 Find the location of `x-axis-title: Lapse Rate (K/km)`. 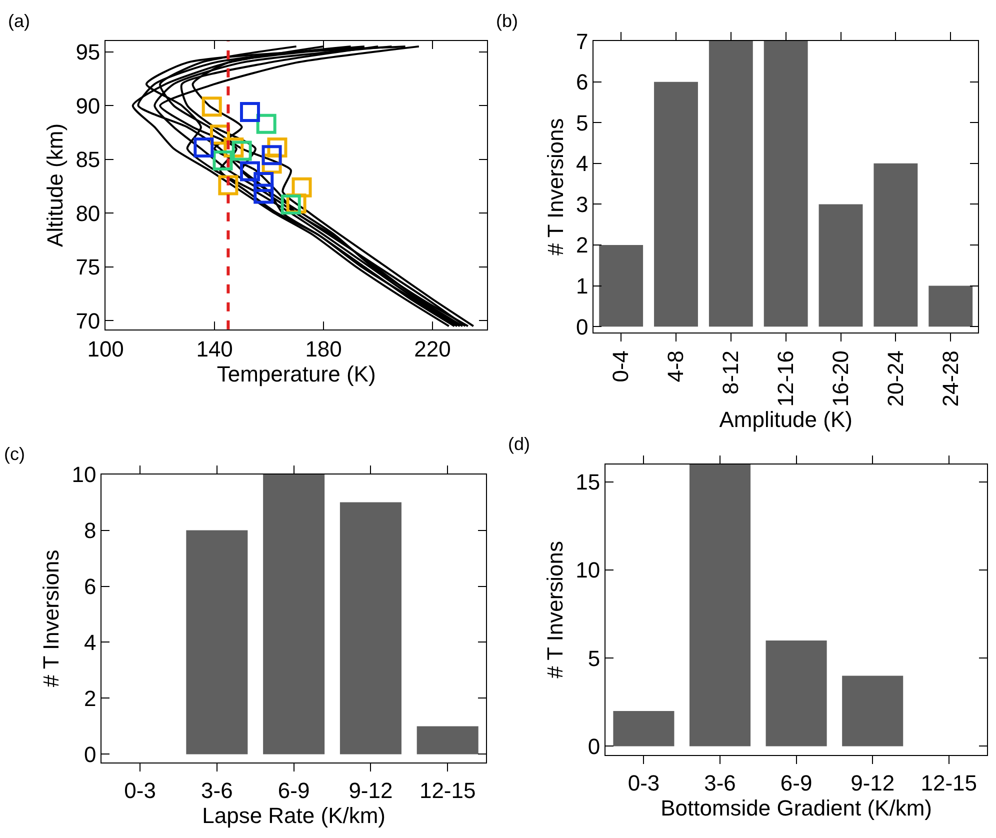

x-axis-title: Lapse Rate (K/km) is located at coordinates (294, 815).